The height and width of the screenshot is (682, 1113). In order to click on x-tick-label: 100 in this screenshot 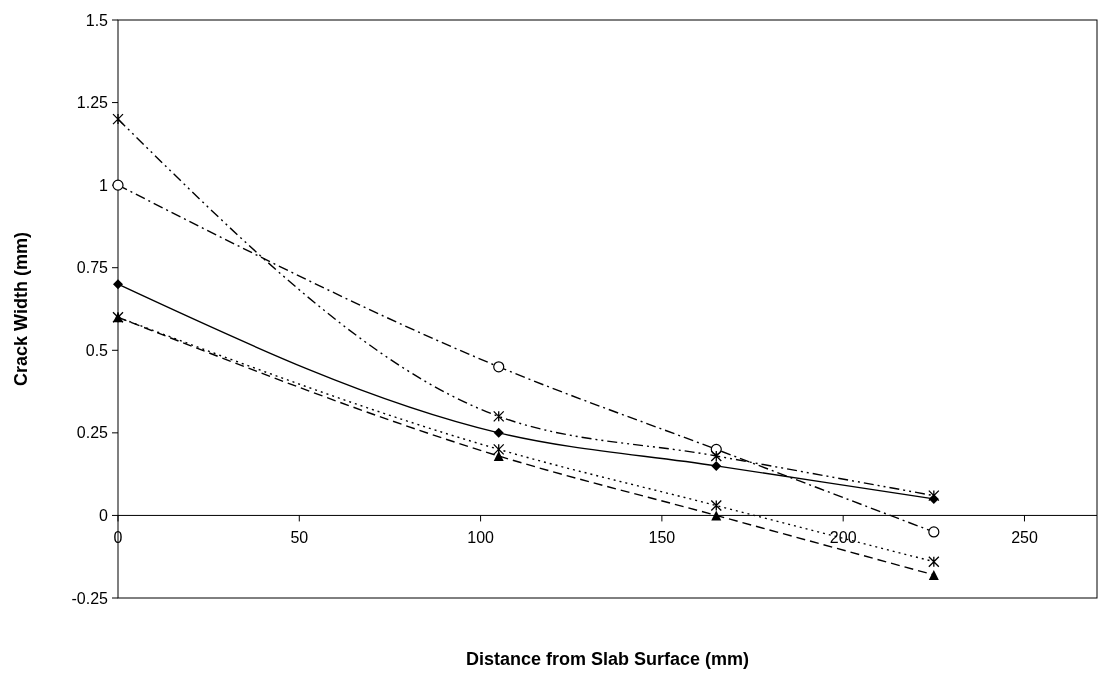, I will do `click(481, 538)`.